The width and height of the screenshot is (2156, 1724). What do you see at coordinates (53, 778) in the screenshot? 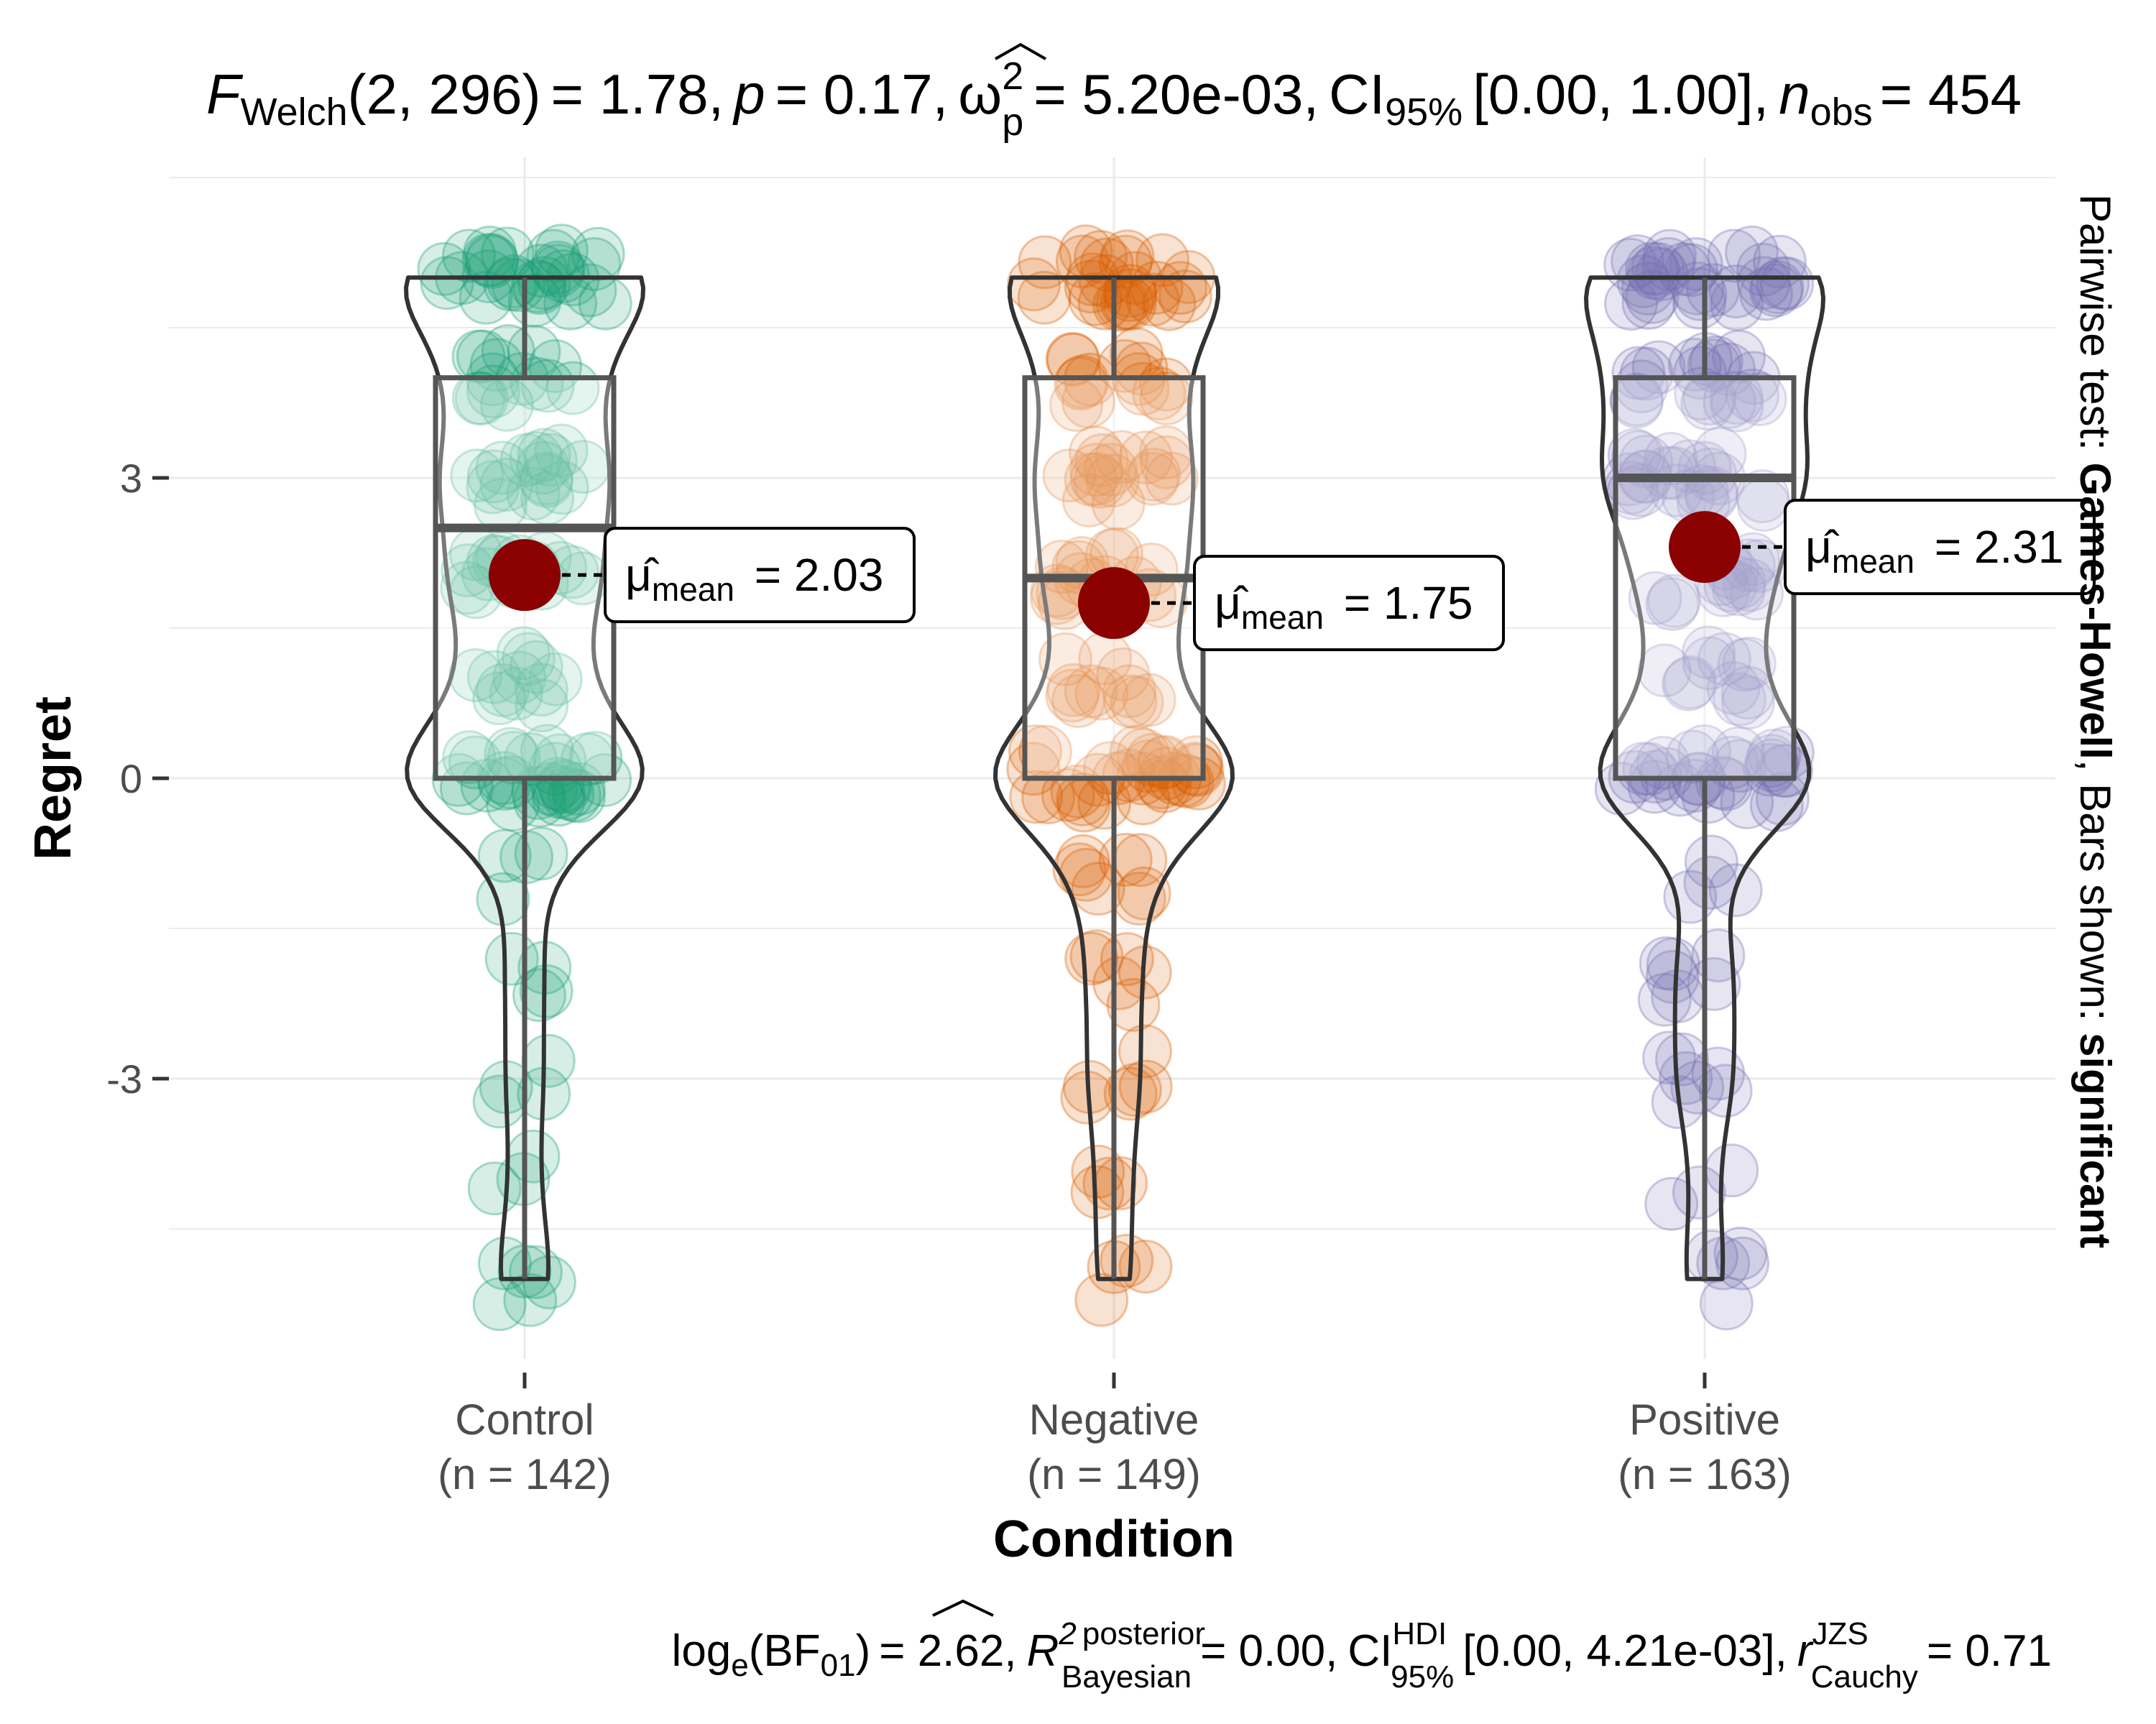
I see `y-axis-title: Regret` at bounding box center [53, 778].